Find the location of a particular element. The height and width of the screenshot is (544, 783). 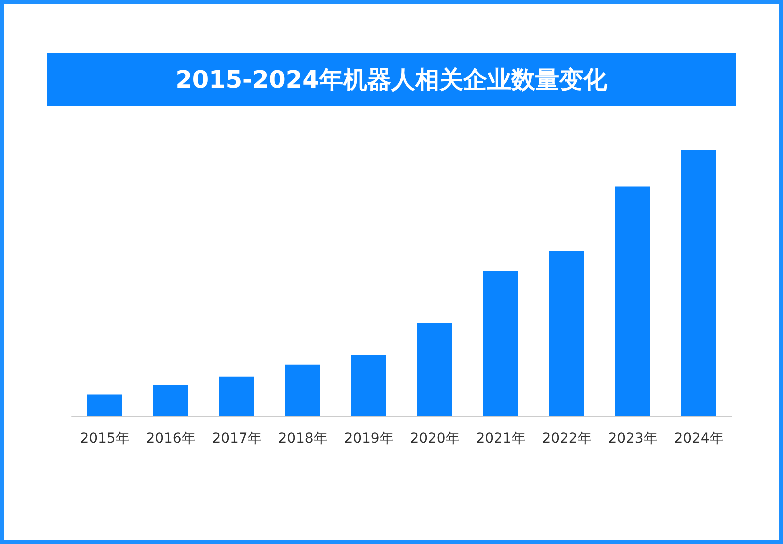

x-tick-label: 2024年 is located at coordinates (699, 439).